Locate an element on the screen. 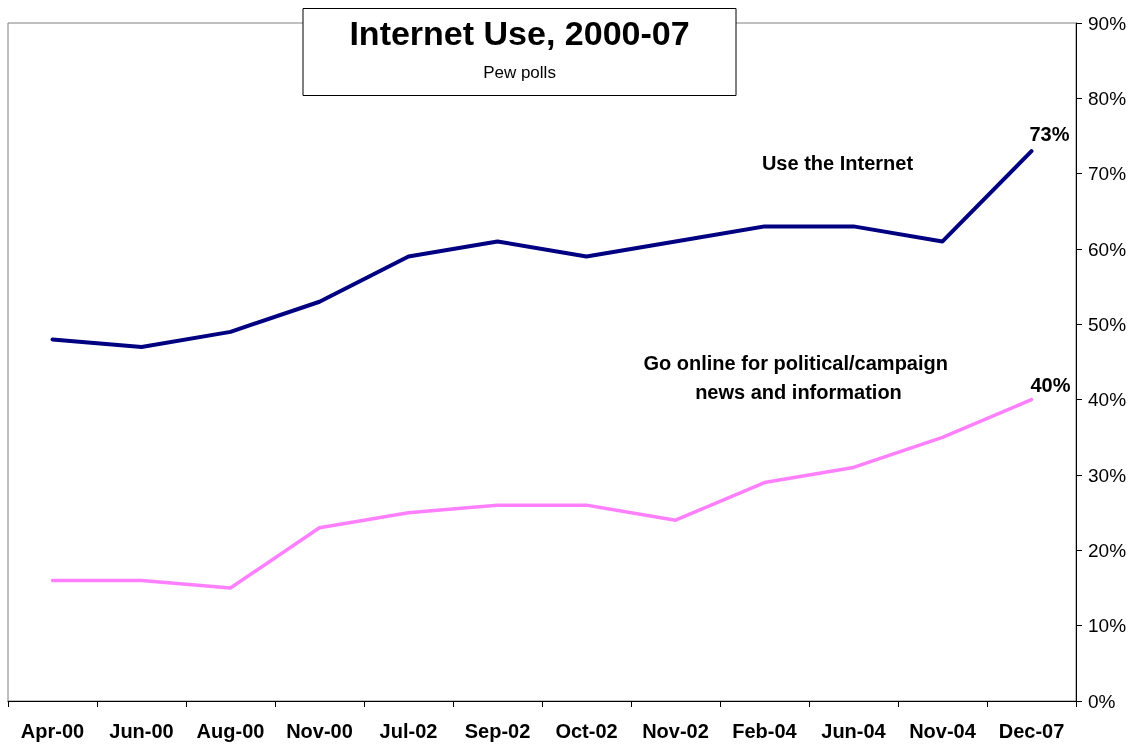  x-tick-label: Jun-04 is located at coordinates (854, 731).